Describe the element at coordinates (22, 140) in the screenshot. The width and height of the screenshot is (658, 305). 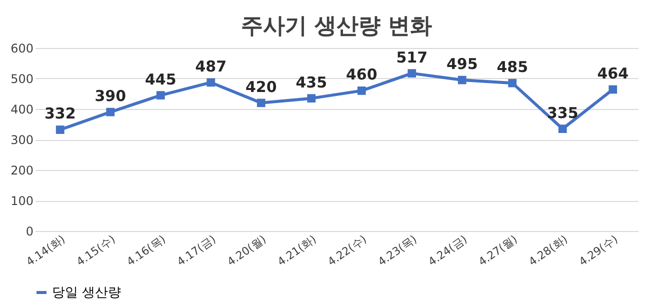
I see `y-tick-label: 300` at that location.